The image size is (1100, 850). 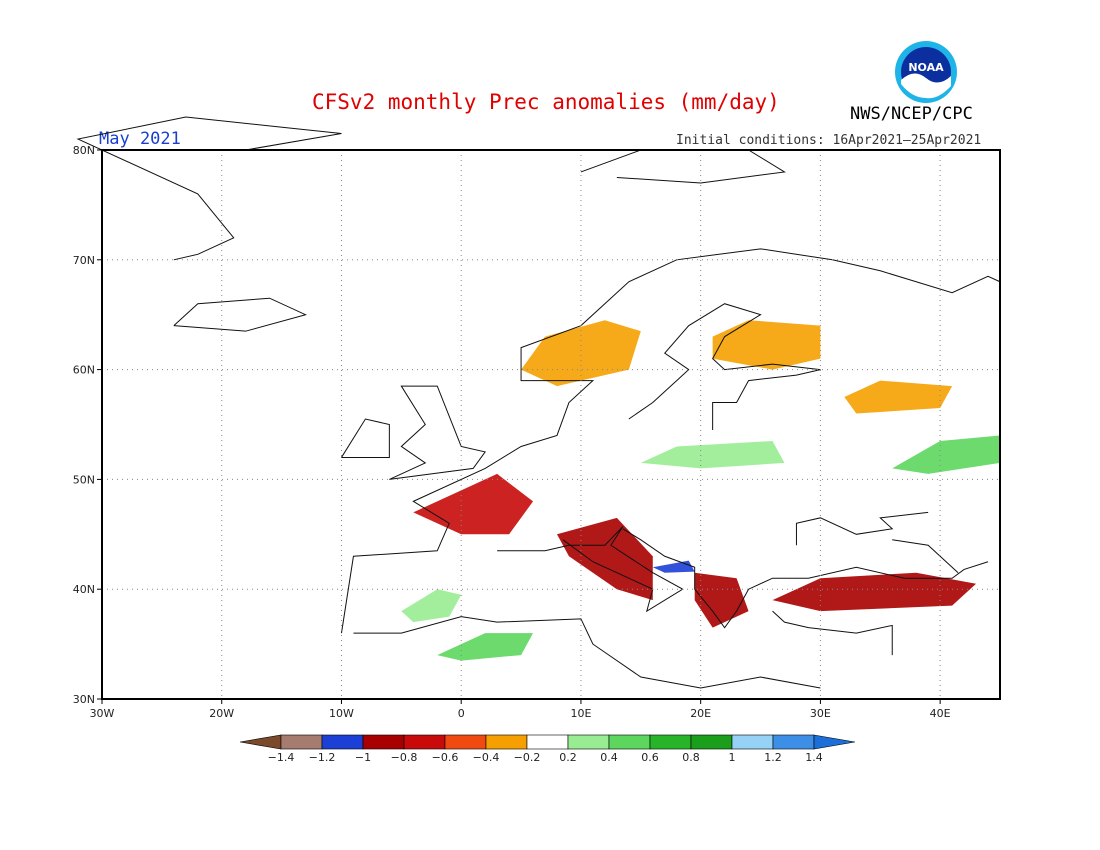 What do you see at coordinates (84, 479) in the screenshot?
I see `latitude-label: 50N` at bounding box center [84, 479].